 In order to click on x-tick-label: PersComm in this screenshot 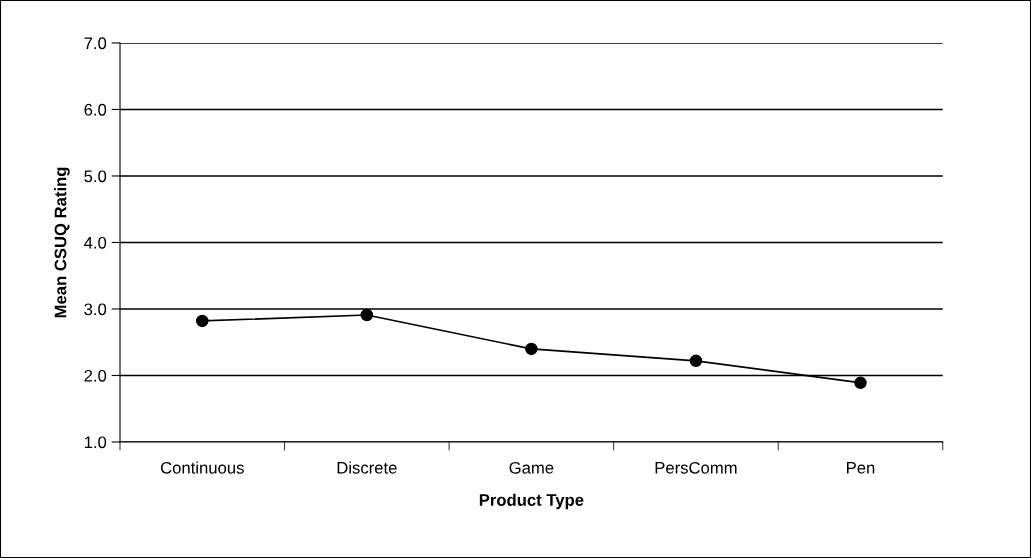, I will do `click(696, 467)`.